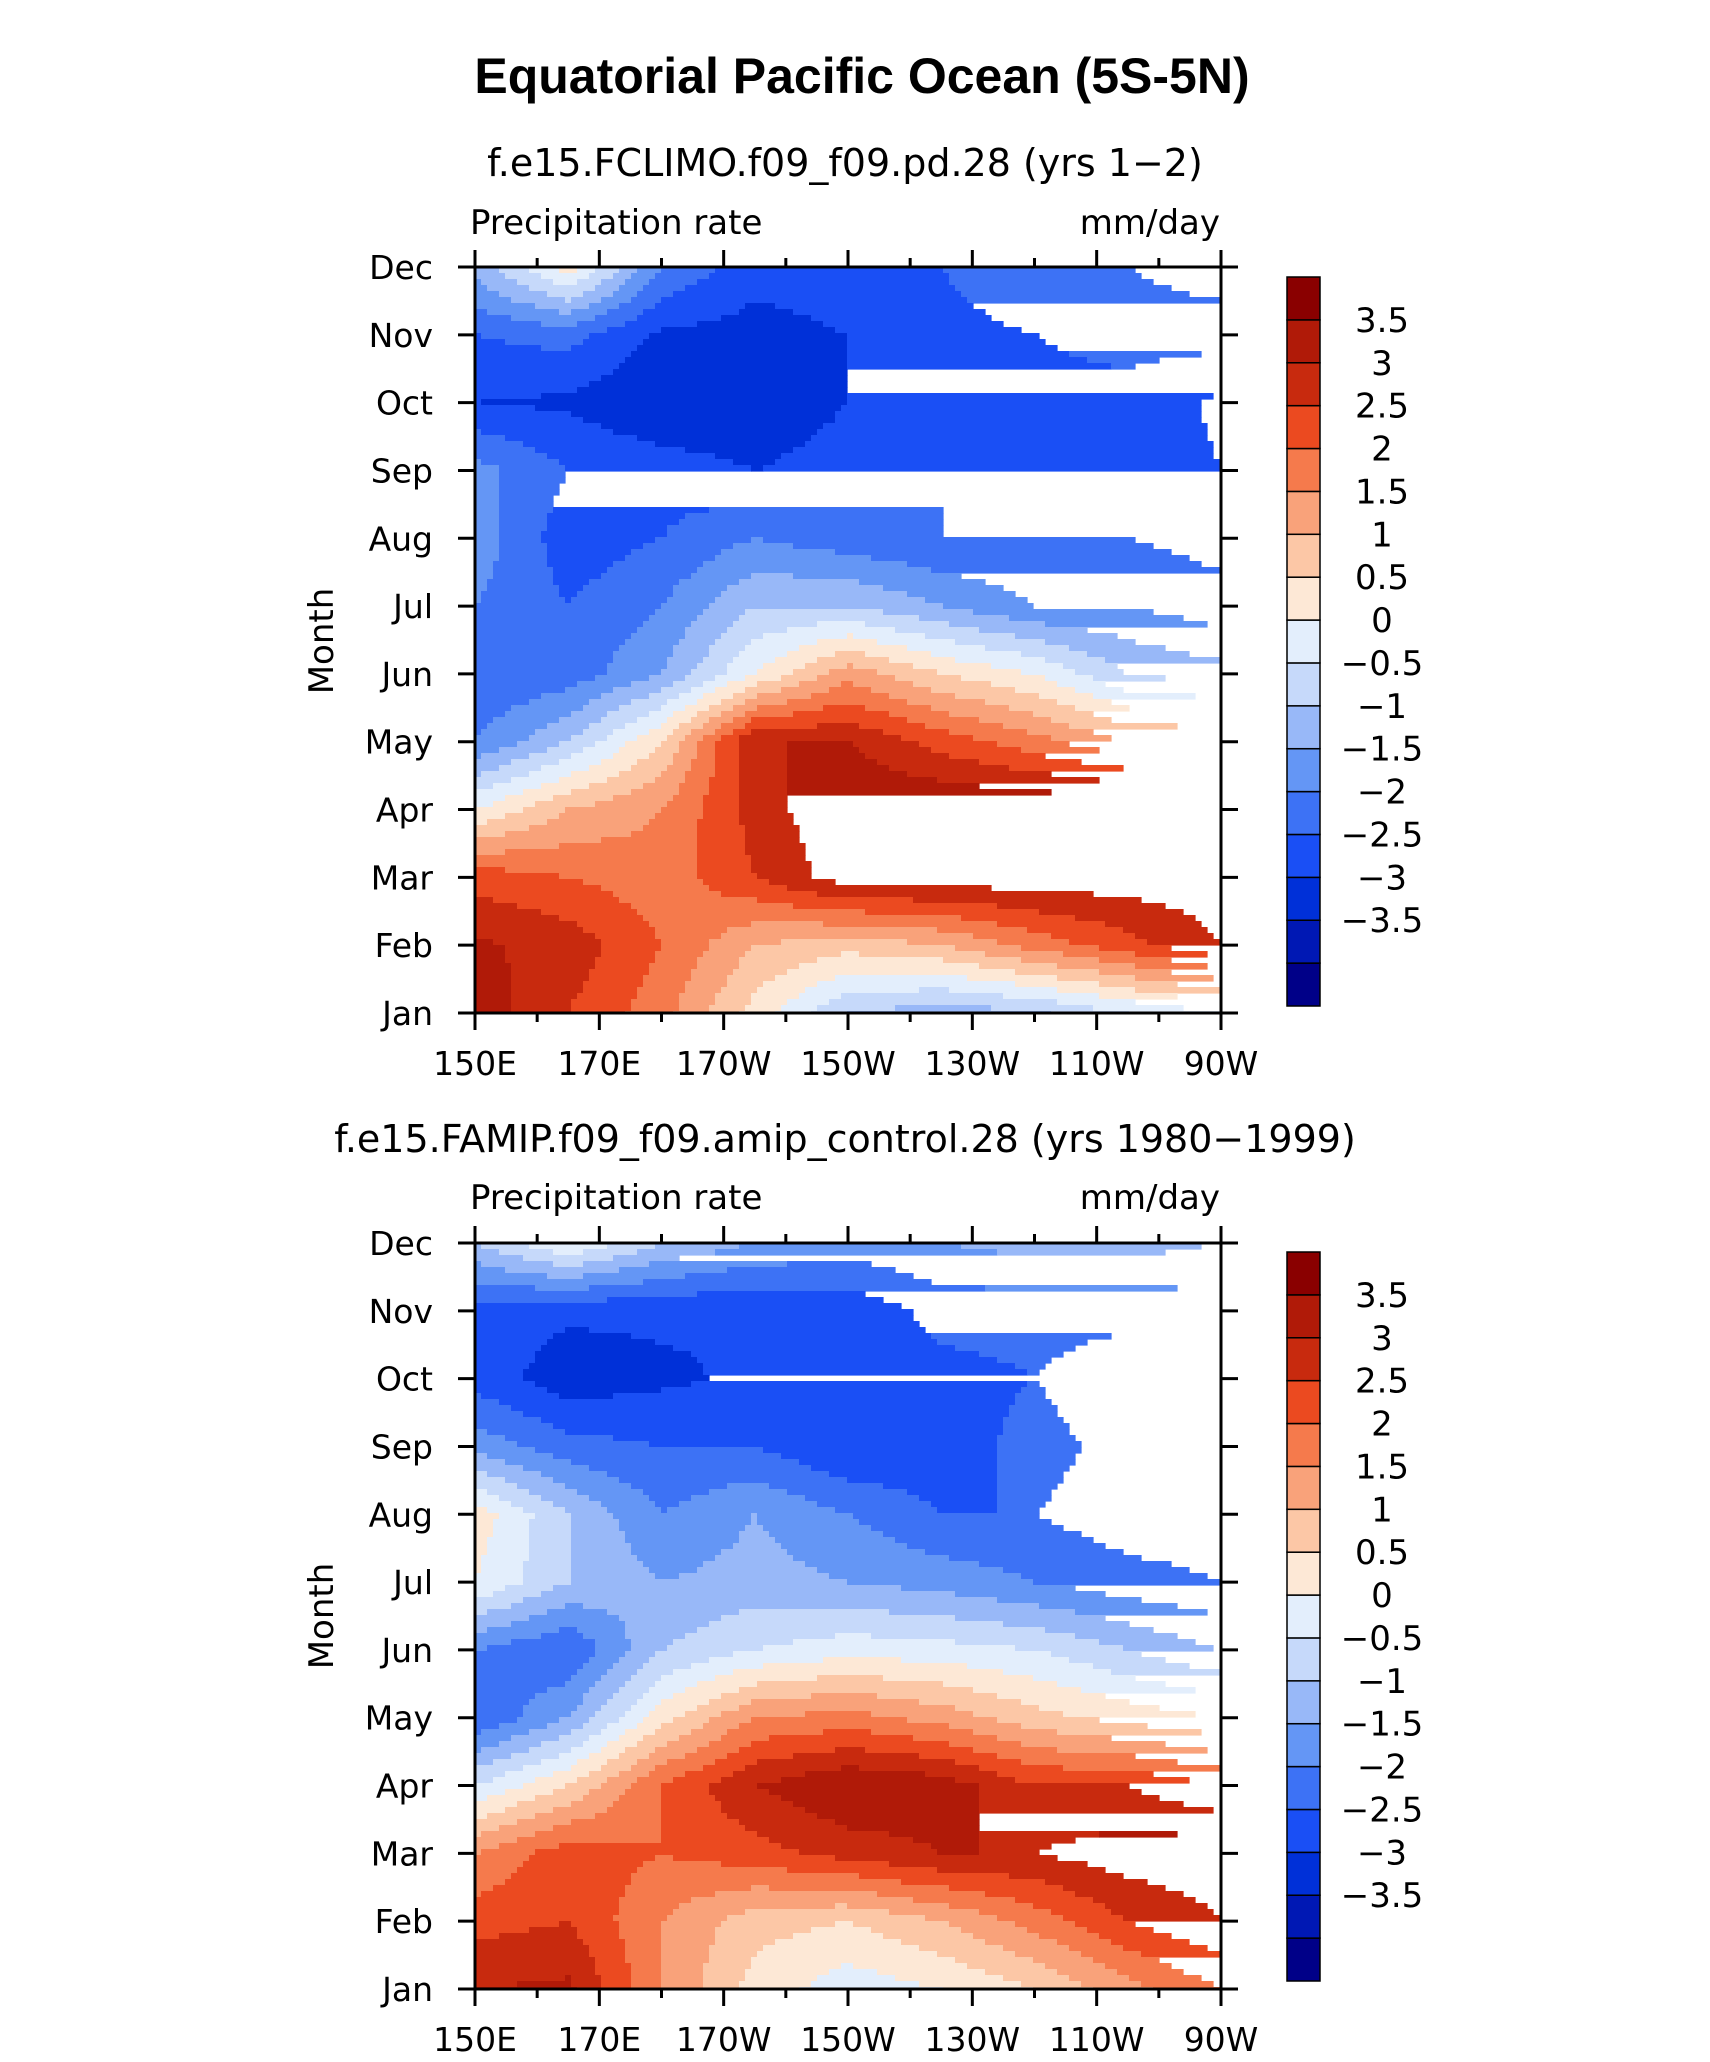 This screenshot has height=2062, width=1710. Describe the element at coordinates (402, 470) in the screenshot. I see `y-tick-label: Sep` at that location.